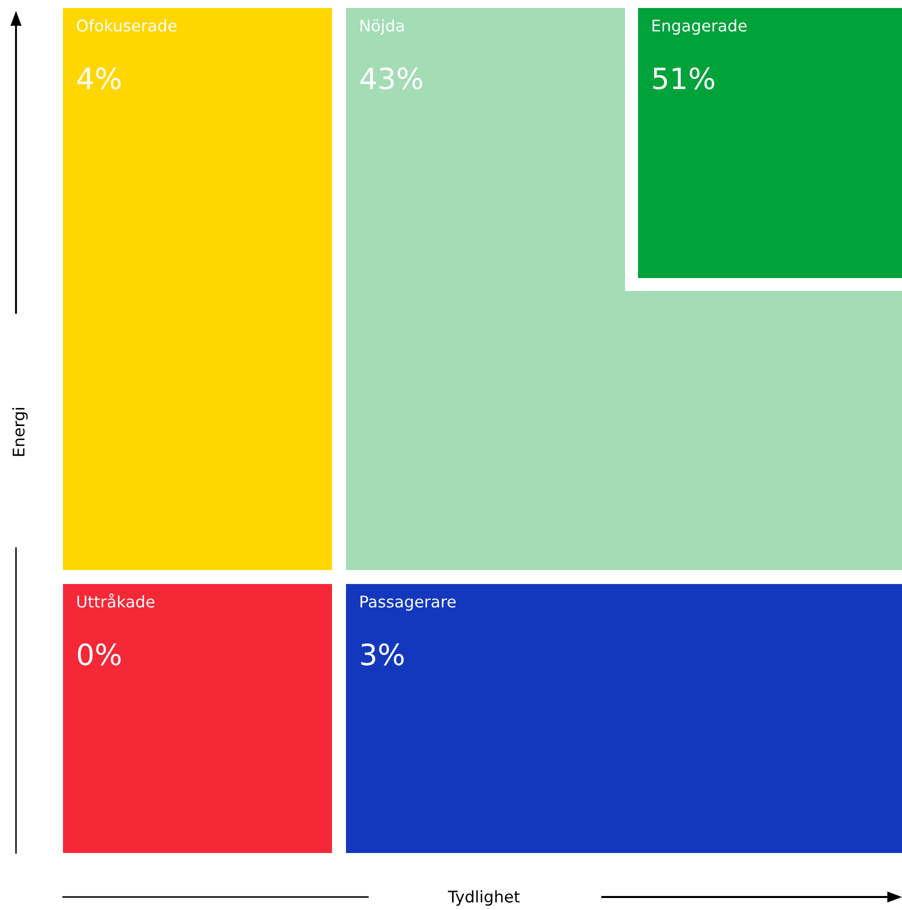 Image resolution: width=902 pixels, height=910 pixels. Describe the element at coordinates (126, 25) in the screenshot. I see `category-label: Ofokuserade` at that location.